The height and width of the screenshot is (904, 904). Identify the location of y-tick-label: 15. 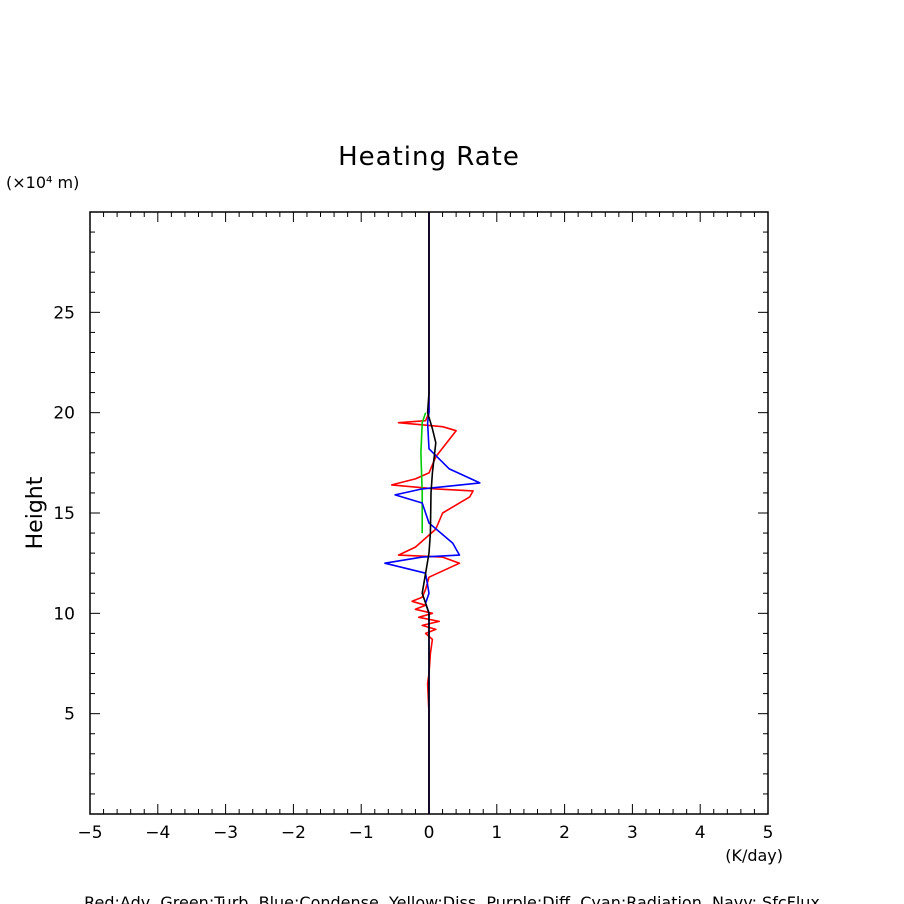
(64, 514).